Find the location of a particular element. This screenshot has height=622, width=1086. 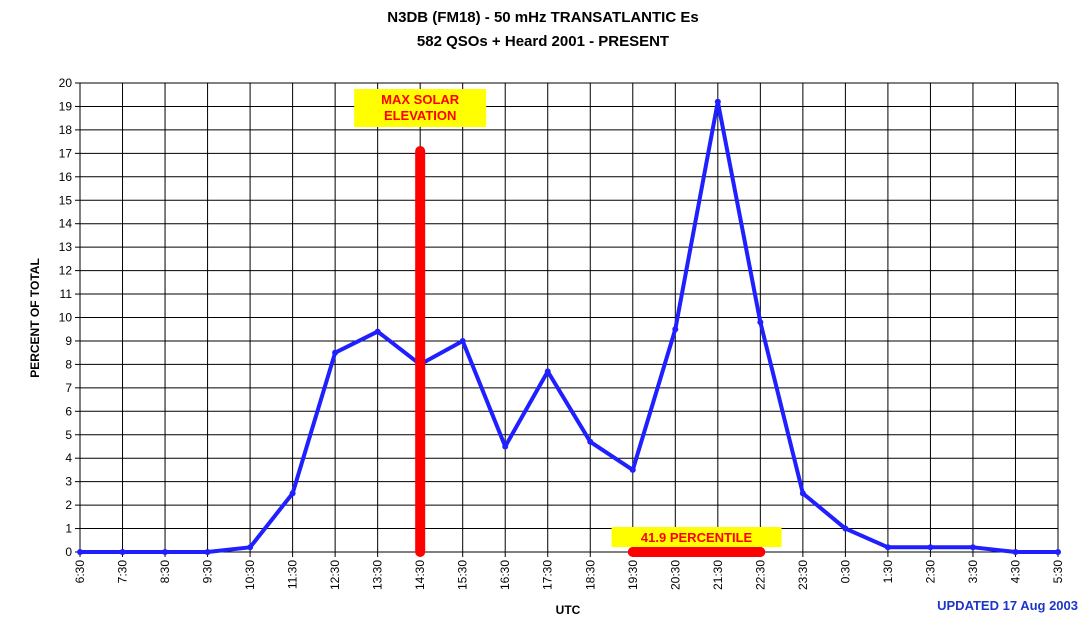

x-tick-label: 12:30 is located at coordinates (335, 575).